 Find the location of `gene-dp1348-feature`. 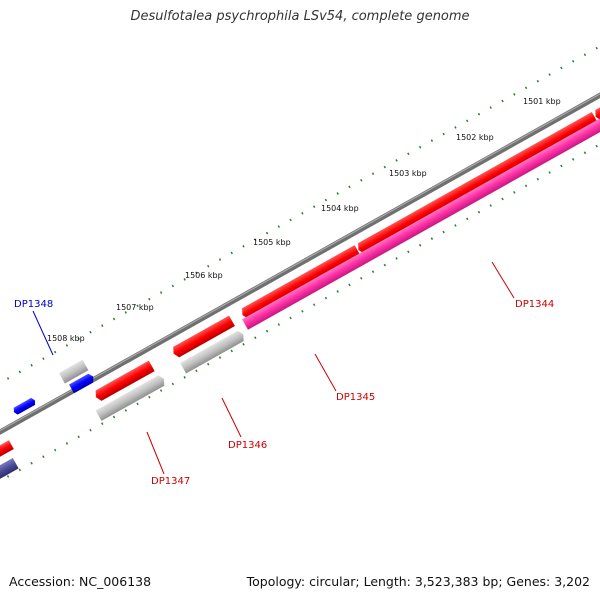

gene-dp1348-feature is located at coordinates (82, 383).